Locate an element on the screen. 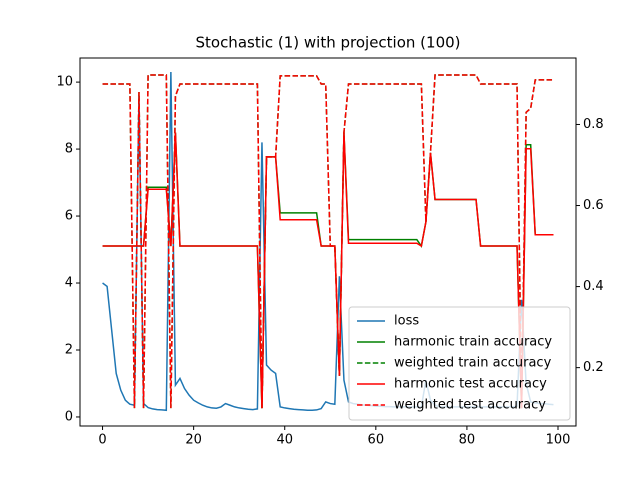 The height and width of the screenshot is (480, 640). y2-tick-label: 0.2 is located at coordinates (593, 367).